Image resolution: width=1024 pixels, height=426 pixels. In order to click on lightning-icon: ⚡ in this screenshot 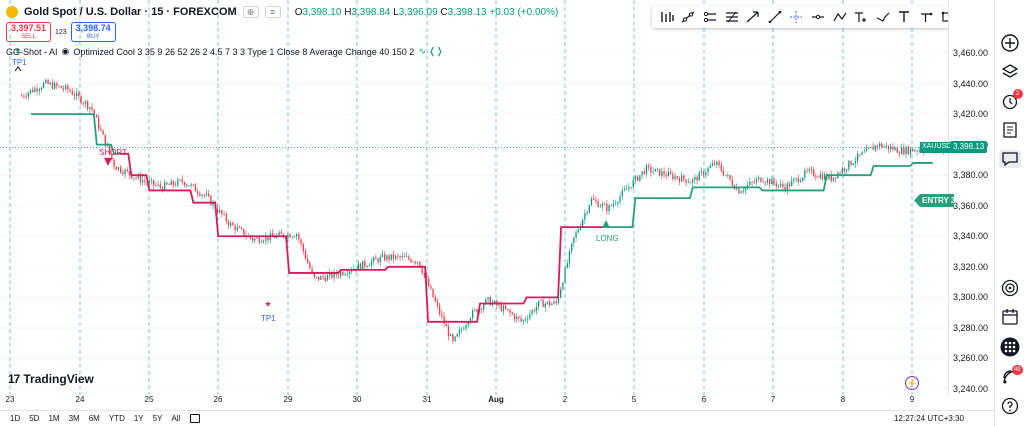, I will do `click(912, 383)`.